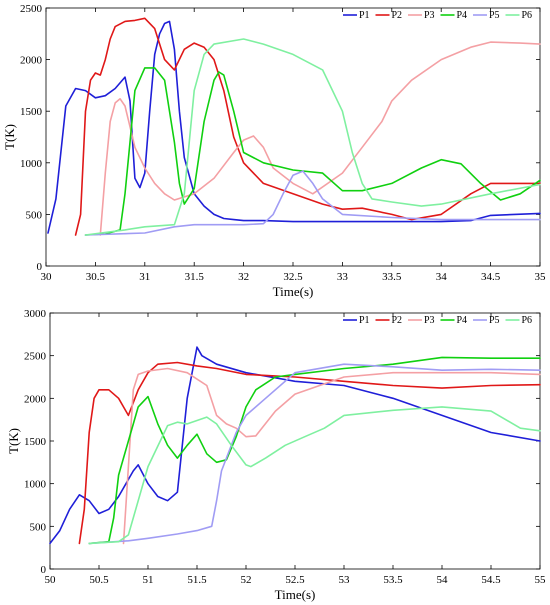  I want to click on series-line-p5, so click(312, 203).